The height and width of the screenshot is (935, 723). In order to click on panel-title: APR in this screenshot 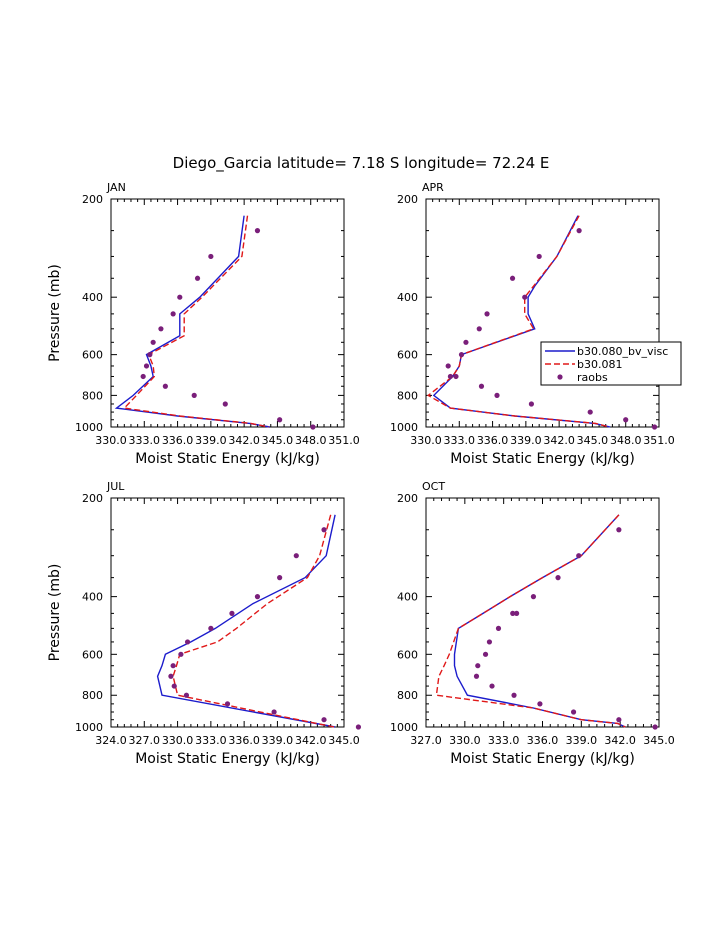, I will do `click(433, 187)`.